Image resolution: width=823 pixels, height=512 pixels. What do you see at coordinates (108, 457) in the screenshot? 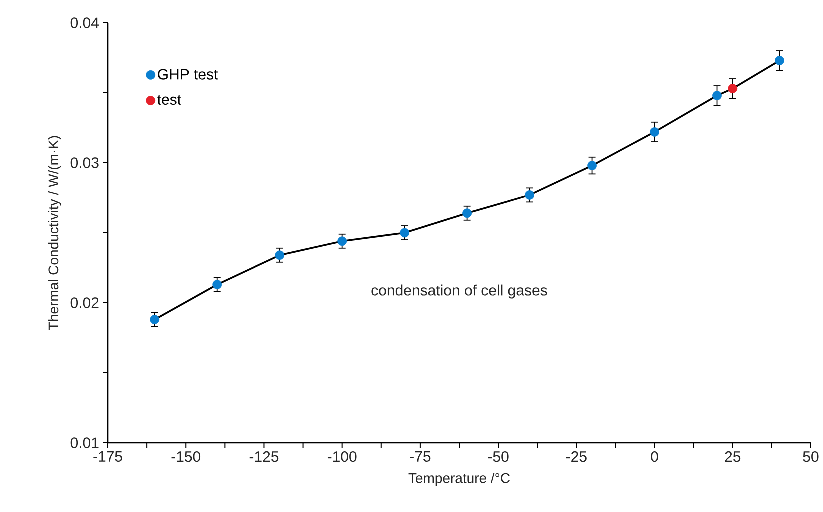
I see `x-tick-label: -175` at bounding box center [108, 457].